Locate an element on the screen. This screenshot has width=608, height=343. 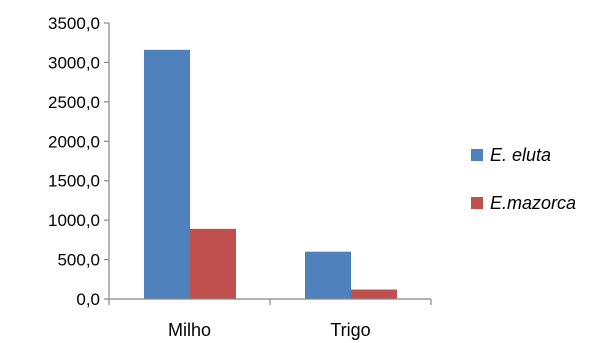
x-axis-ticks: Milho Trigo is located at coordinates (270, 319).